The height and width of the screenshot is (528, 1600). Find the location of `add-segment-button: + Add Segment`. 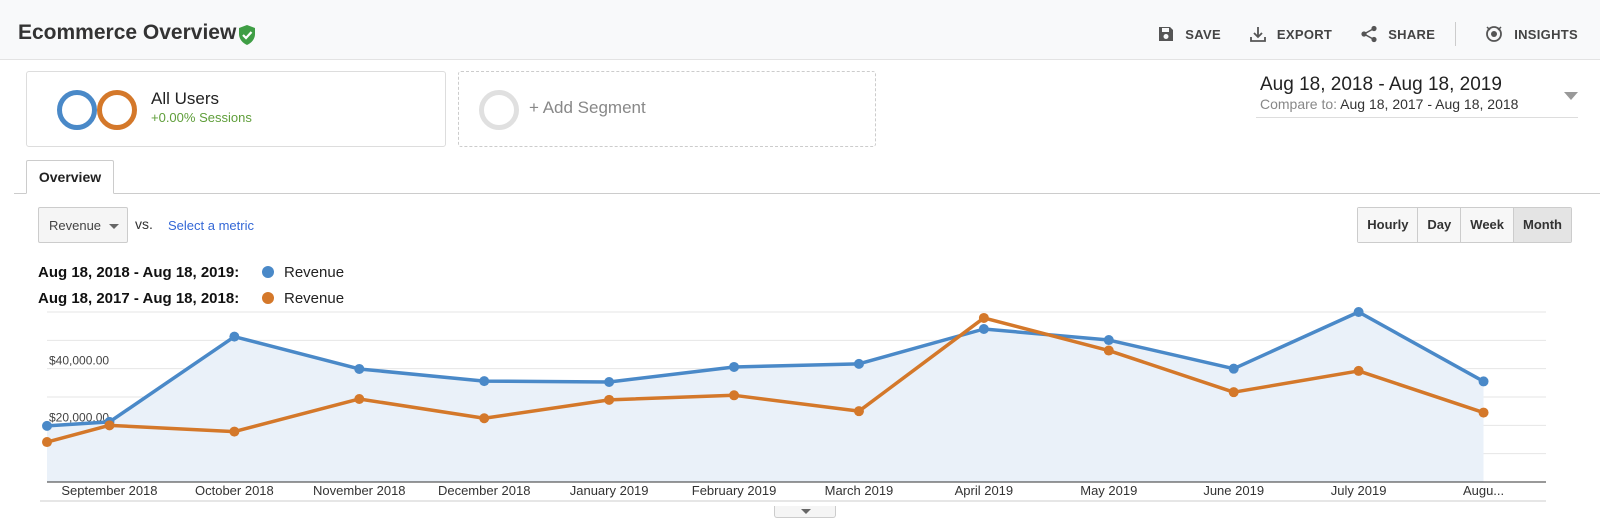

add-segment-button: + Add Segment is located at coordinates (667, 109).